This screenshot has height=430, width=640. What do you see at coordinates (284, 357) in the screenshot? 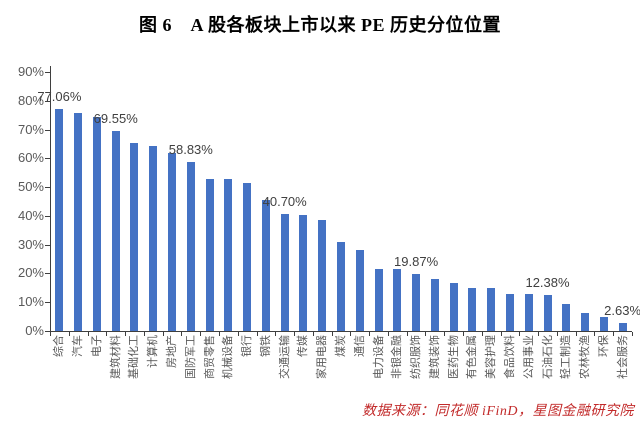
I see `x-category-label-text: 交通运输` at bounding box center [284, 357].